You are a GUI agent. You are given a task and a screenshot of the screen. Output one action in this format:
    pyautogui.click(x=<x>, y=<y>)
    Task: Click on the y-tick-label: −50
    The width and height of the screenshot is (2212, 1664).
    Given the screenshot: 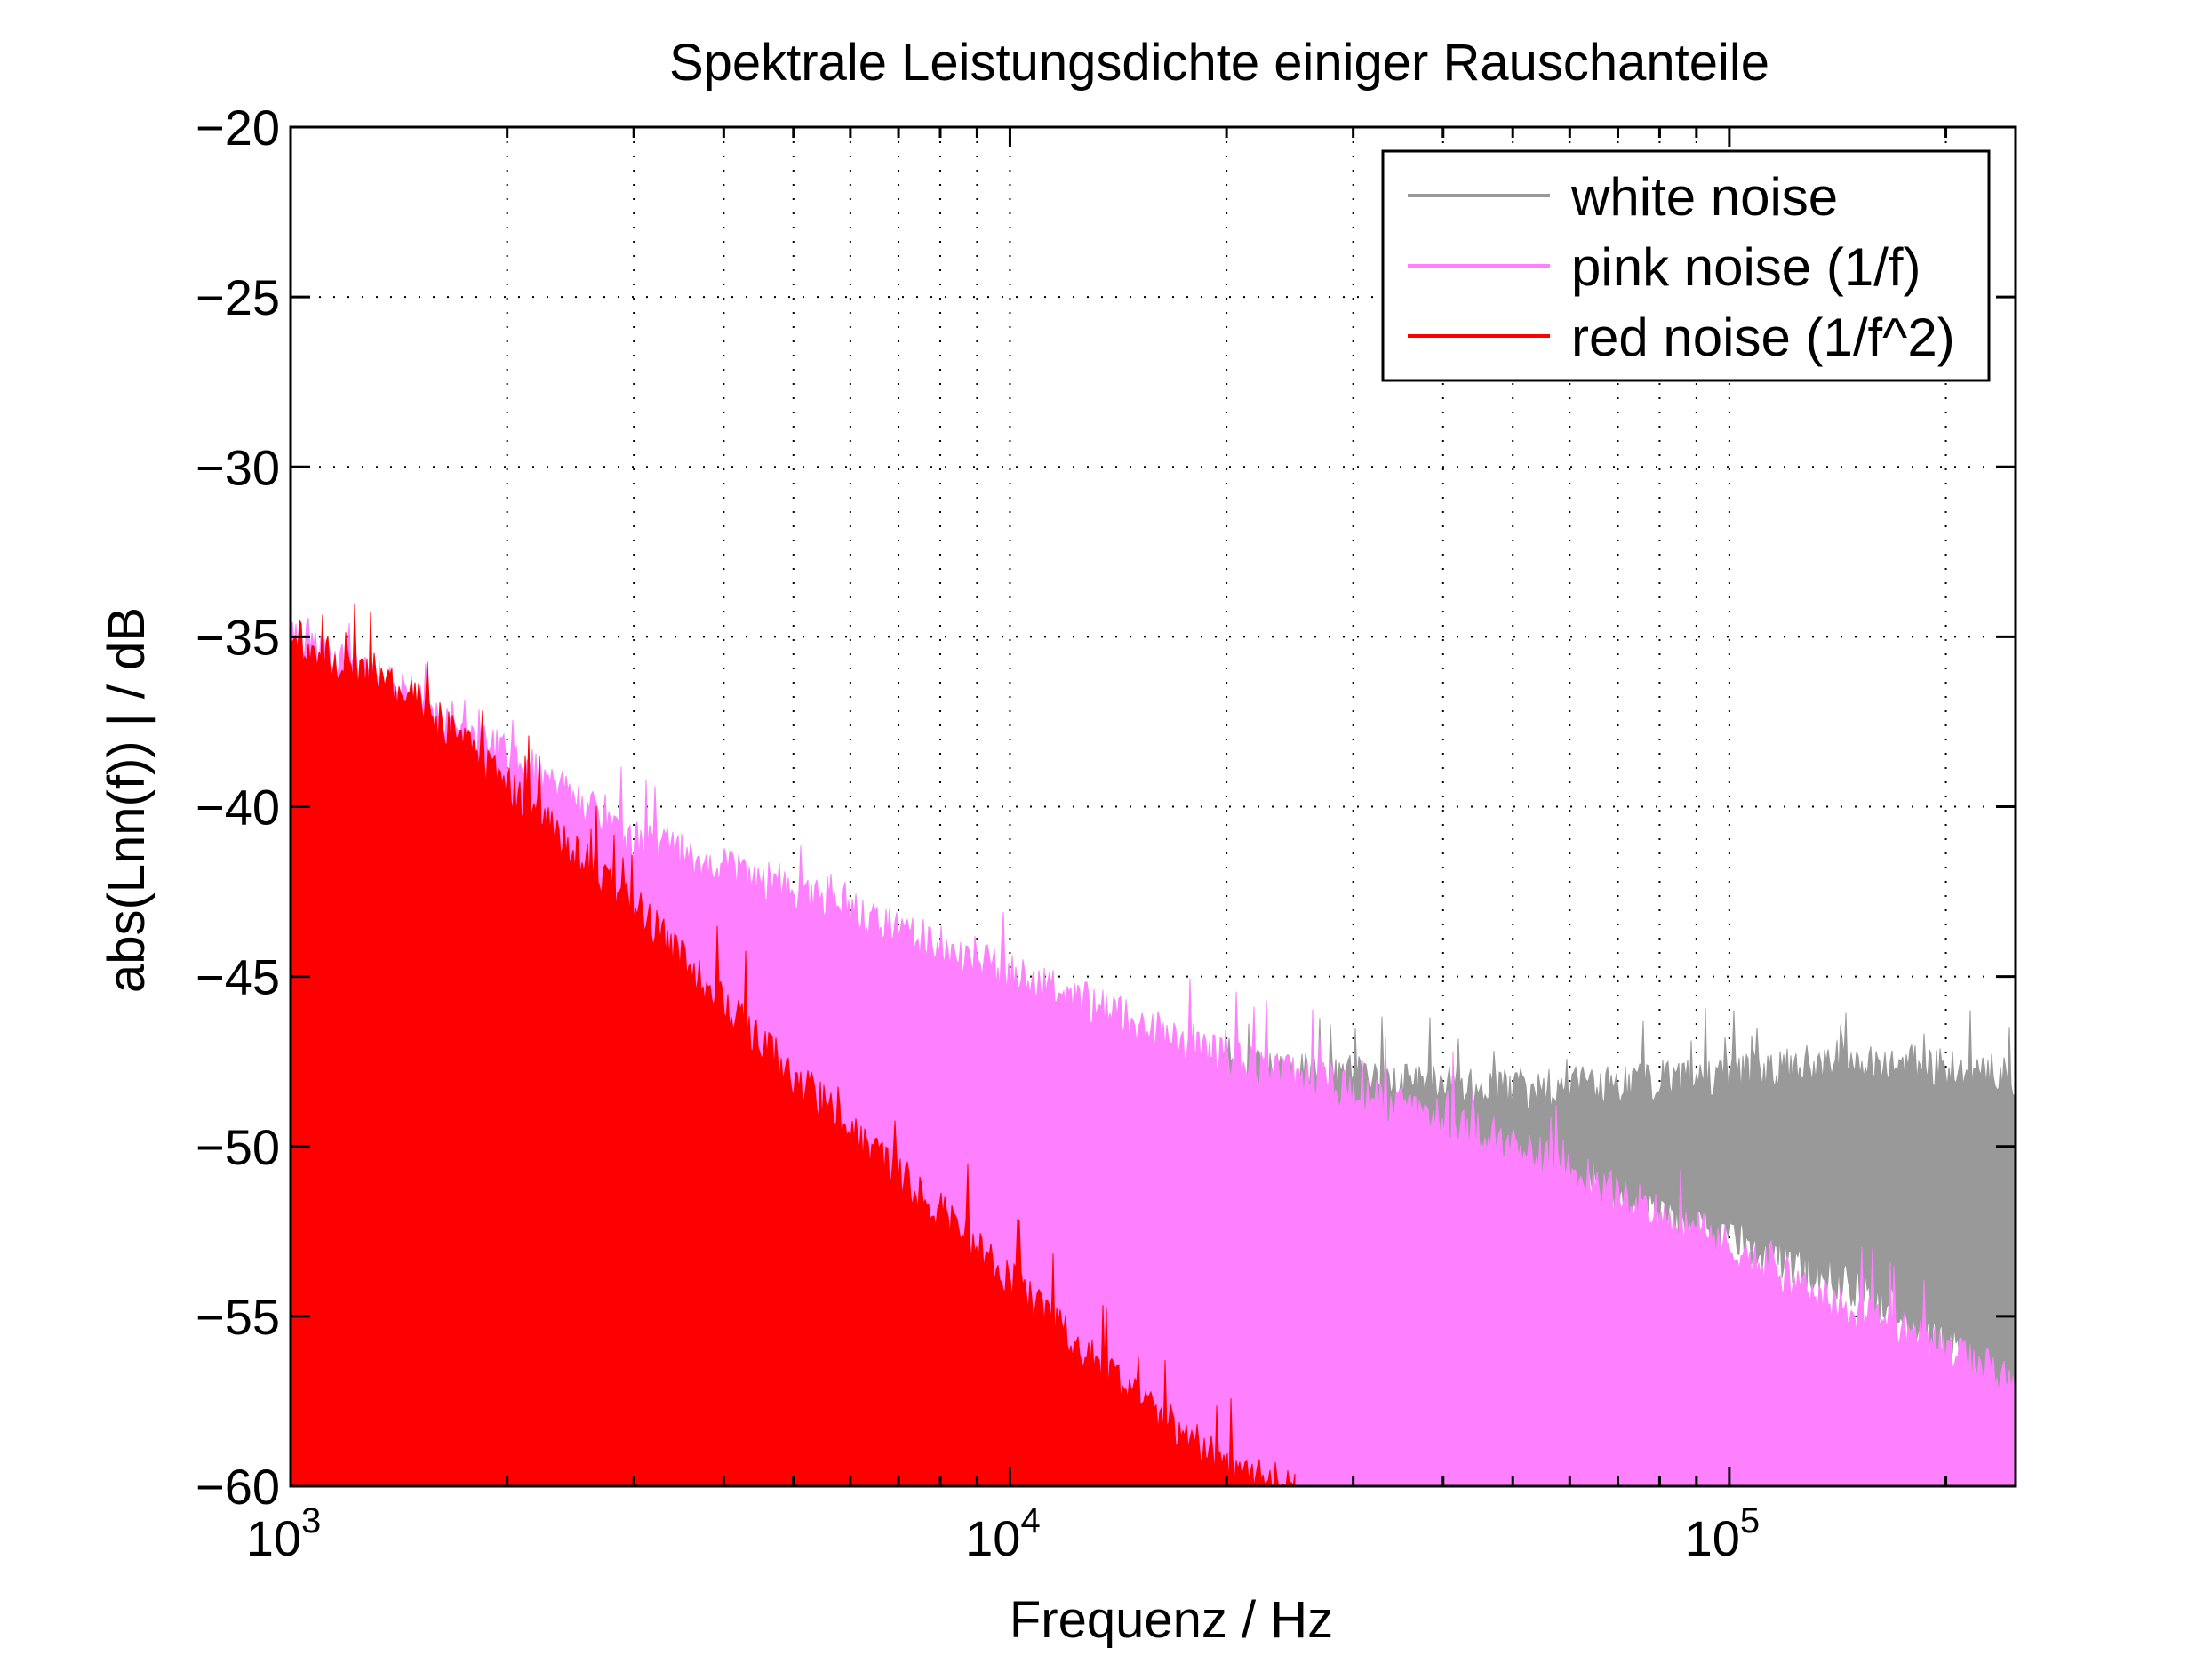 What is the action you would take?
    pyautogui.click(x=238, y=1147)
    